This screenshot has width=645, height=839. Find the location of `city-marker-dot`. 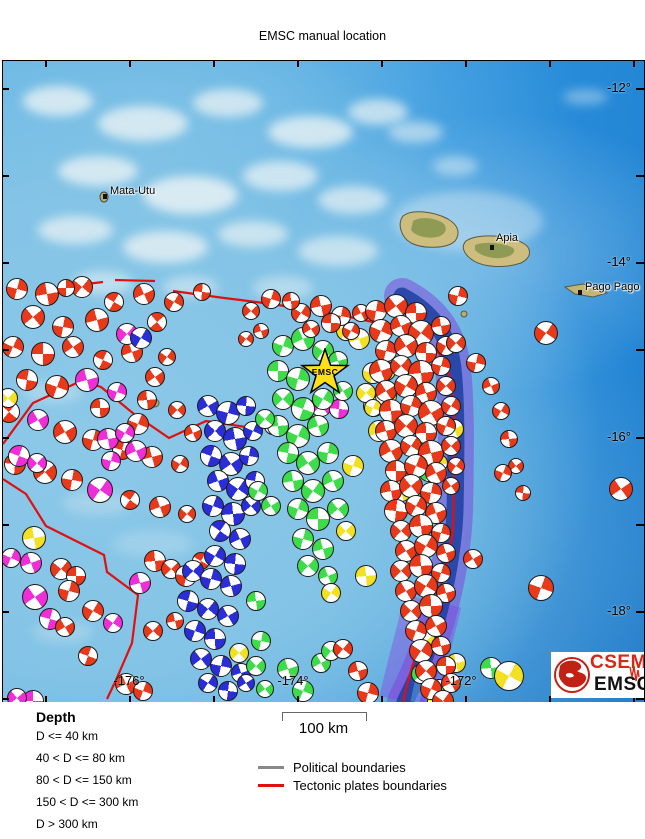

city-marker-dot is located at coordinates (580, 292).